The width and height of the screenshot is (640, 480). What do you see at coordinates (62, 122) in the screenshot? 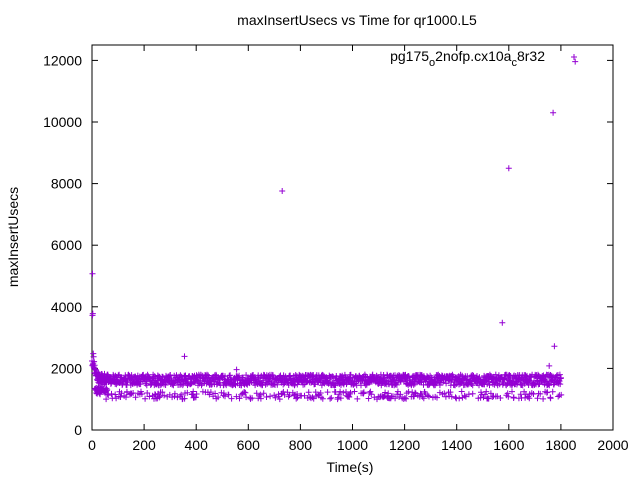
I see `y-tick-label: 10000` at bounding box center [62, 122].